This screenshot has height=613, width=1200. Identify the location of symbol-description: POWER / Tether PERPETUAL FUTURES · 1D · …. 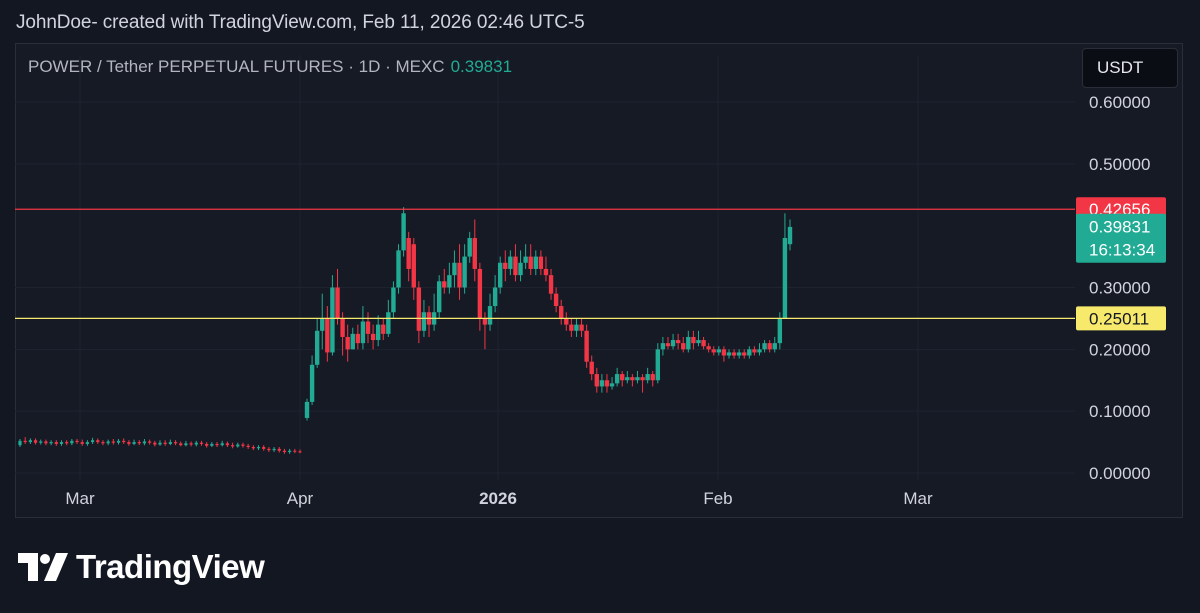
(236, 66).